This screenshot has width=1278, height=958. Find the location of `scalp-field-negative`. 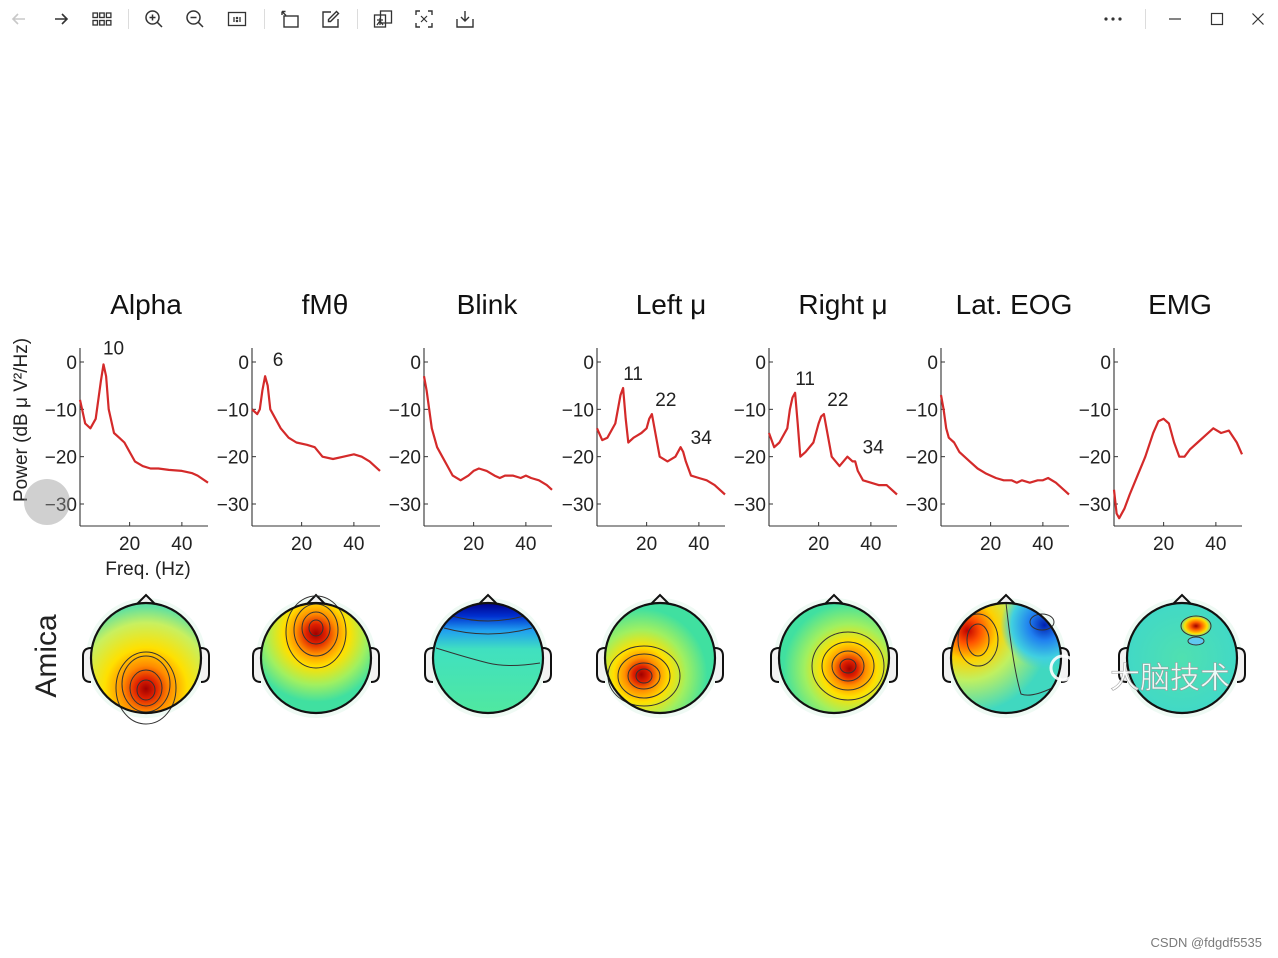

scalp-field-negative is located at coordinates (1006, 658).